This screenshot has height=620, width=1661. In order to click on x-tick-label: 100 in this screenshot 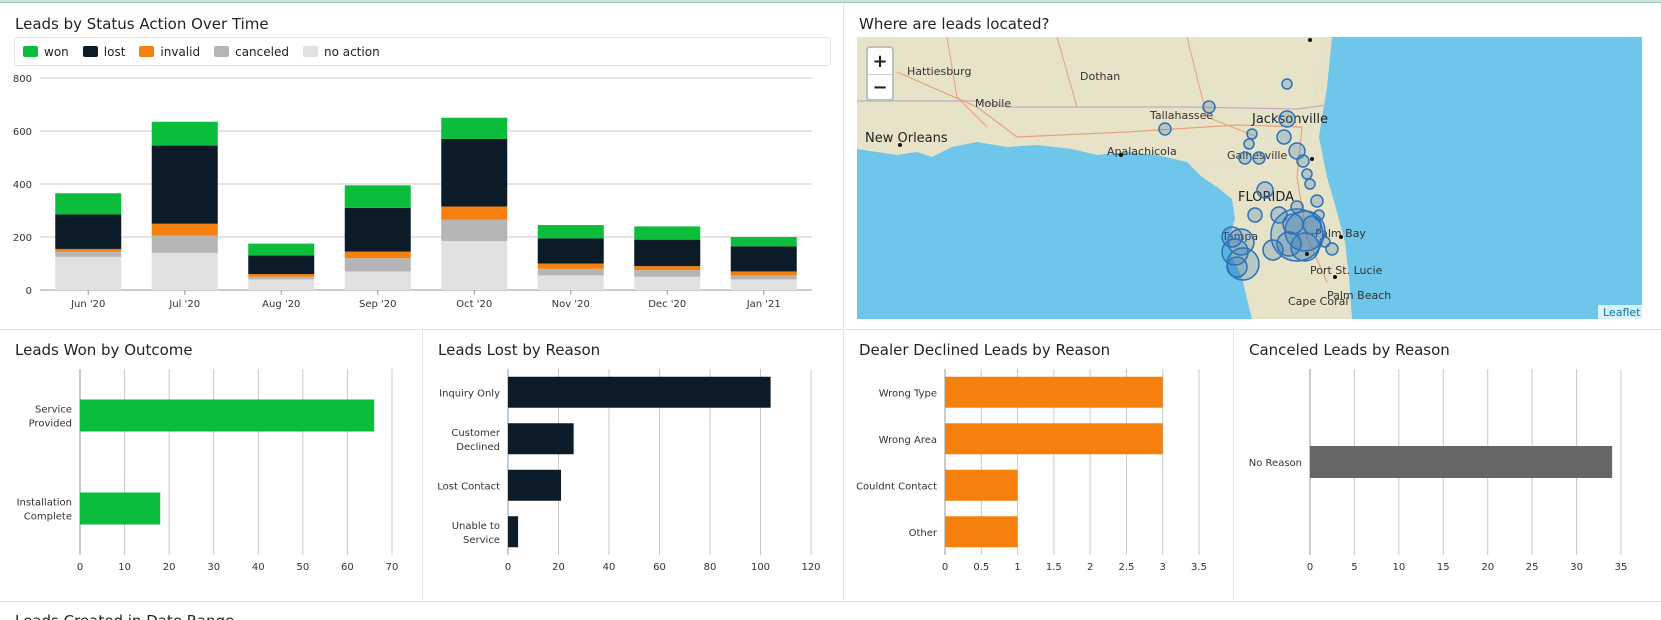, I will do `click(760, 567)`.